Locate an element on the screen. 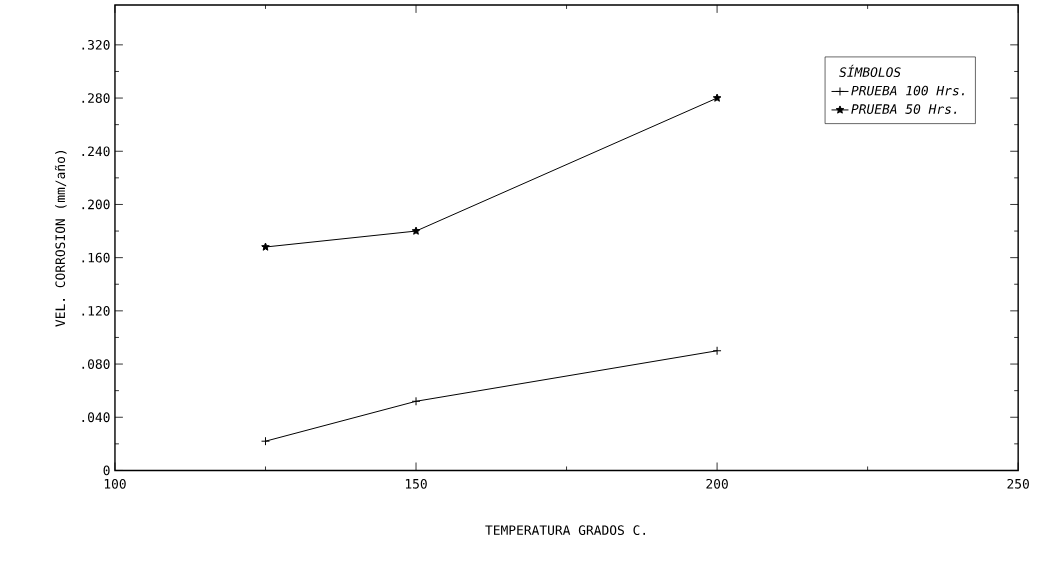 Image resolution: width=1038 pixels, height=584 pixels. y-tick-label: .040 is located at coordinates (96, 417).